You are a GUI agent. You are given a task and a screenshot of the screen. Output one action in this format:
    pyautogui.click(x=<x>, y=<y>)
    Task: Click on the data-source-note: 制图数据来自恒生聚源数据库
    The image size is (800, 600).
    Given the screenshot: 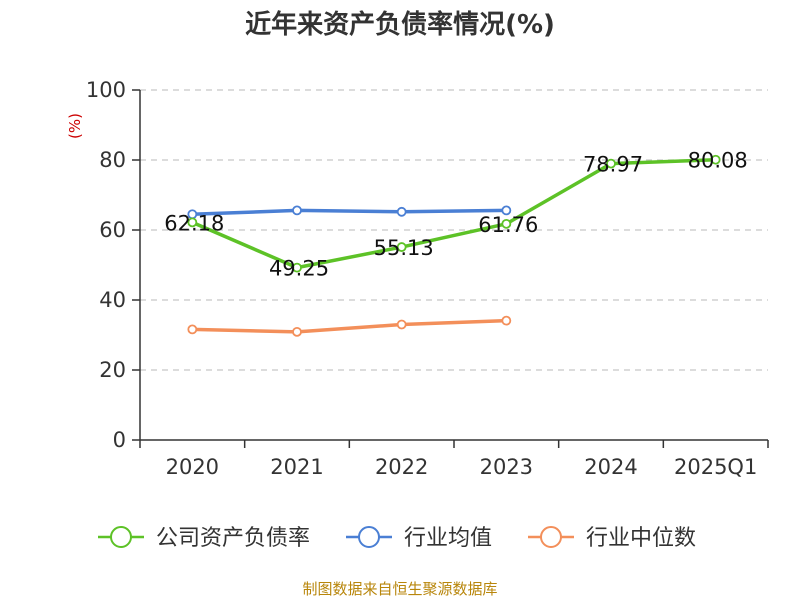 What is the action you would take?
    pyautogui.click(x=400, y=589)
    